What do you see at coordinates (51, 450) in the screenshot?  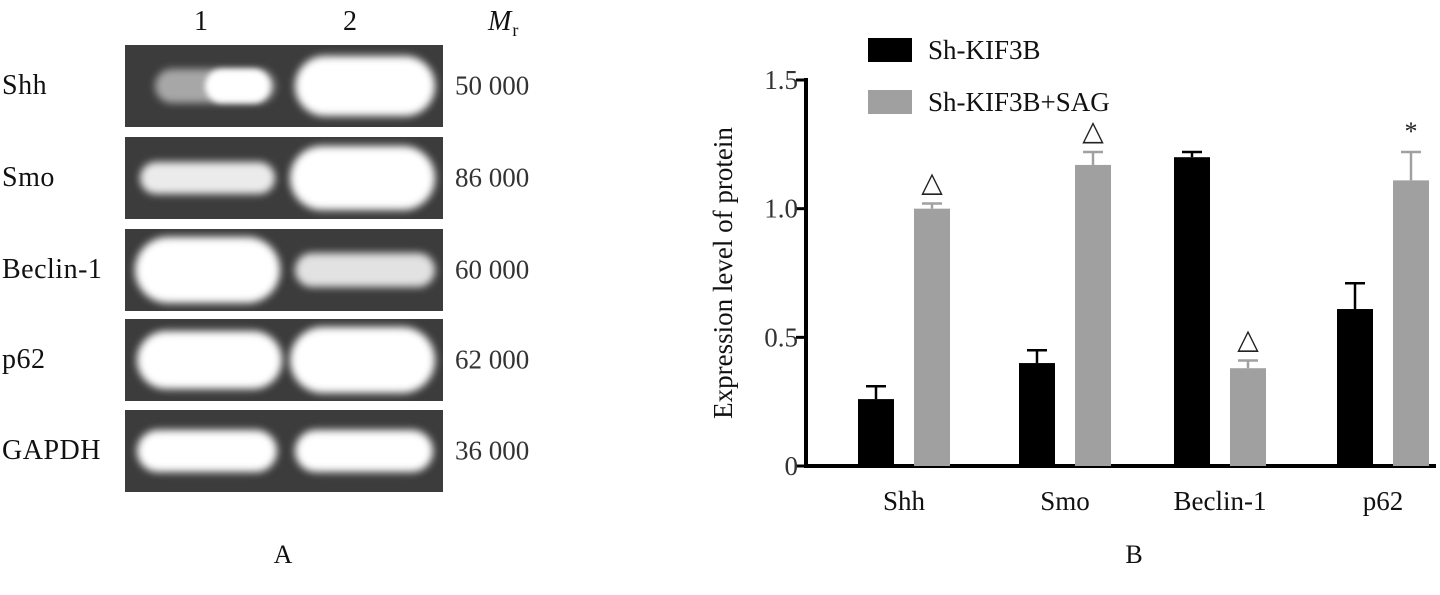 I see `protein-label: GAPDH` at bounding box center [51, 450].